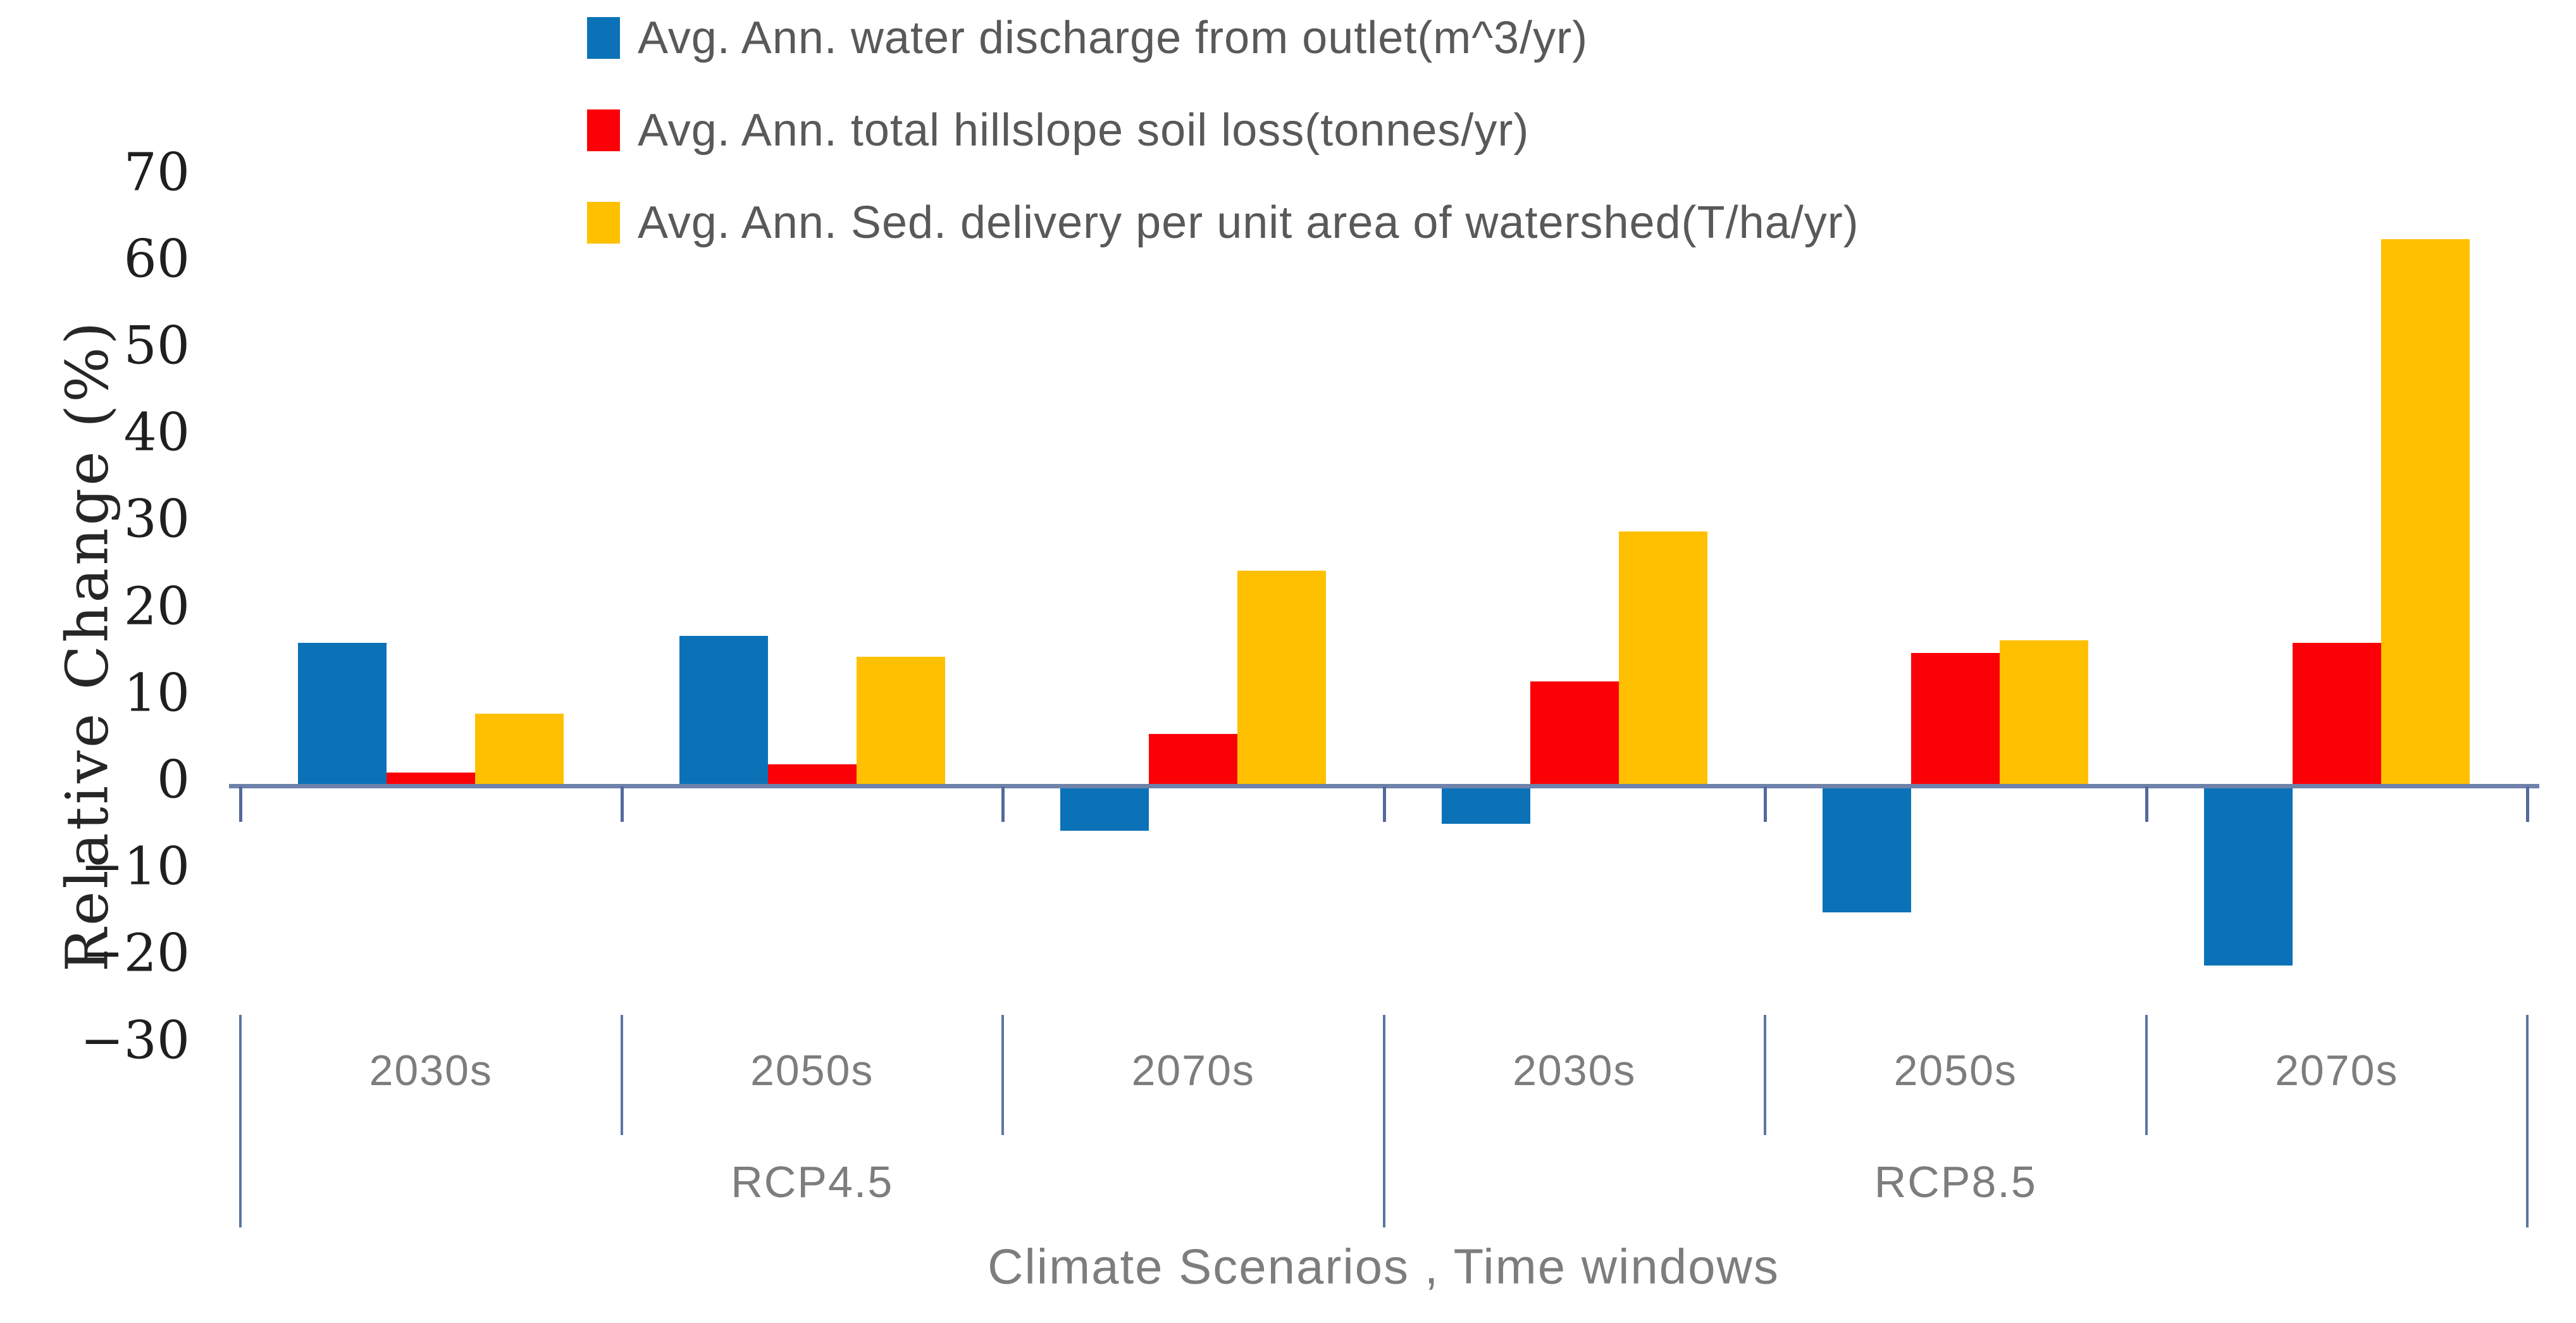 Image resolution: width=2576 pixels, height=1323 pixels. I want to click on y-tick-label-0: 0, so click(173, 780).